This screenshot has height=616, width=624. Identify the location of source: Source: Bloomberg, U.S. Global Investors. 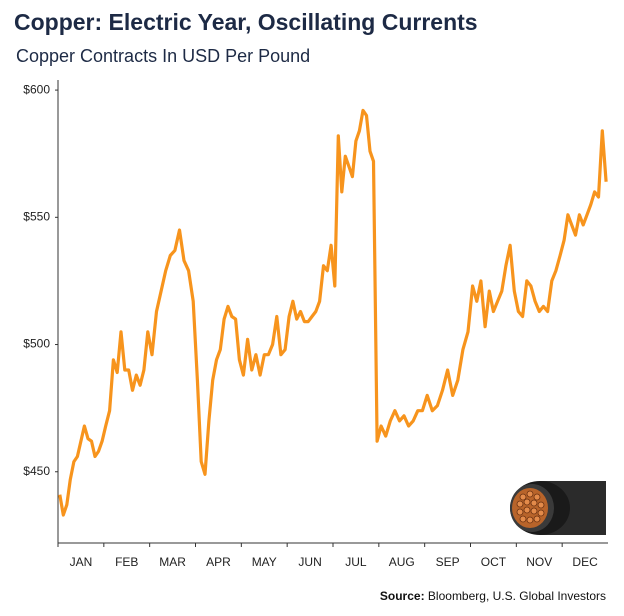
(493, 596).